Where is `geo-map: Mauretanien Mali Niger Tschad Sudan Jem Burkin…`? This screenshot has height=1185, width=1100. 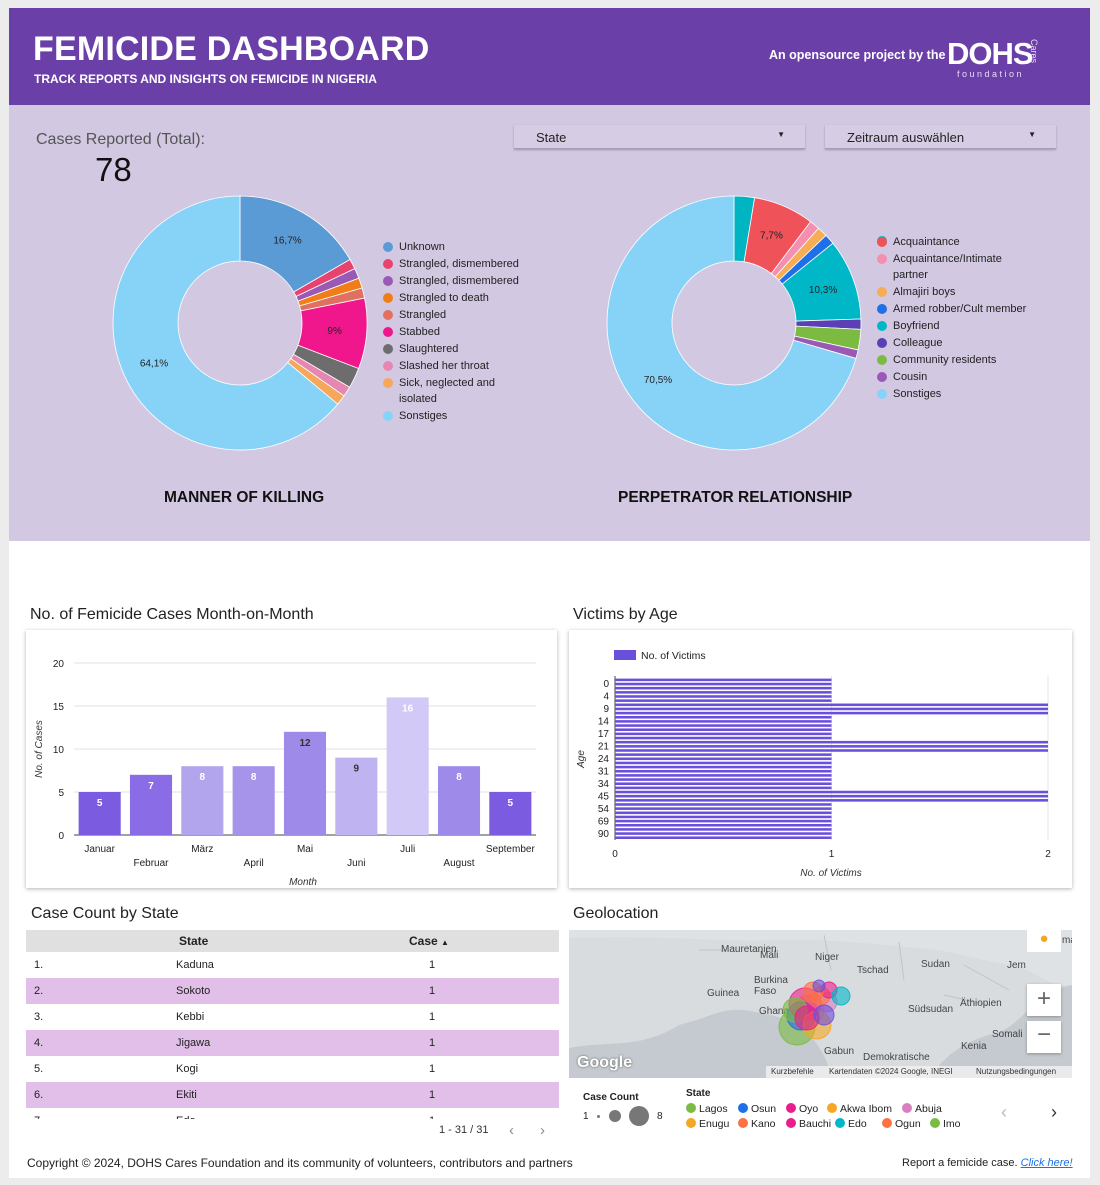 geo-map: Mauretanien Mali Niger Tschad Sudan Jem Burkin… is located at coordinates (820, 1004).